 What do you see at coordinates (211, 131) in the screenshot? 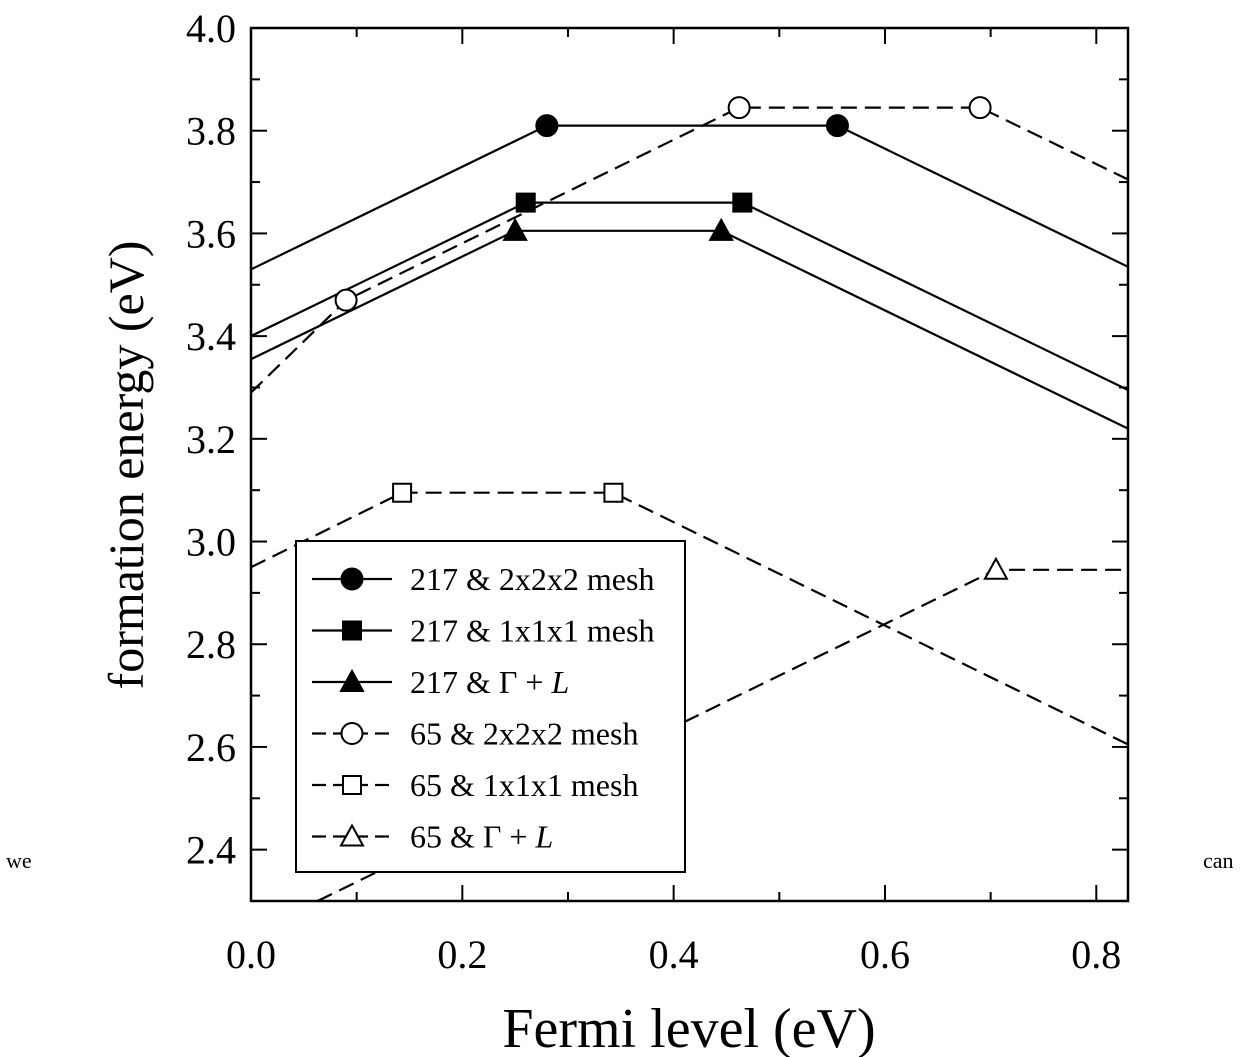
I see `y-tick-label: 3.8` at bounding box center [211, 131].